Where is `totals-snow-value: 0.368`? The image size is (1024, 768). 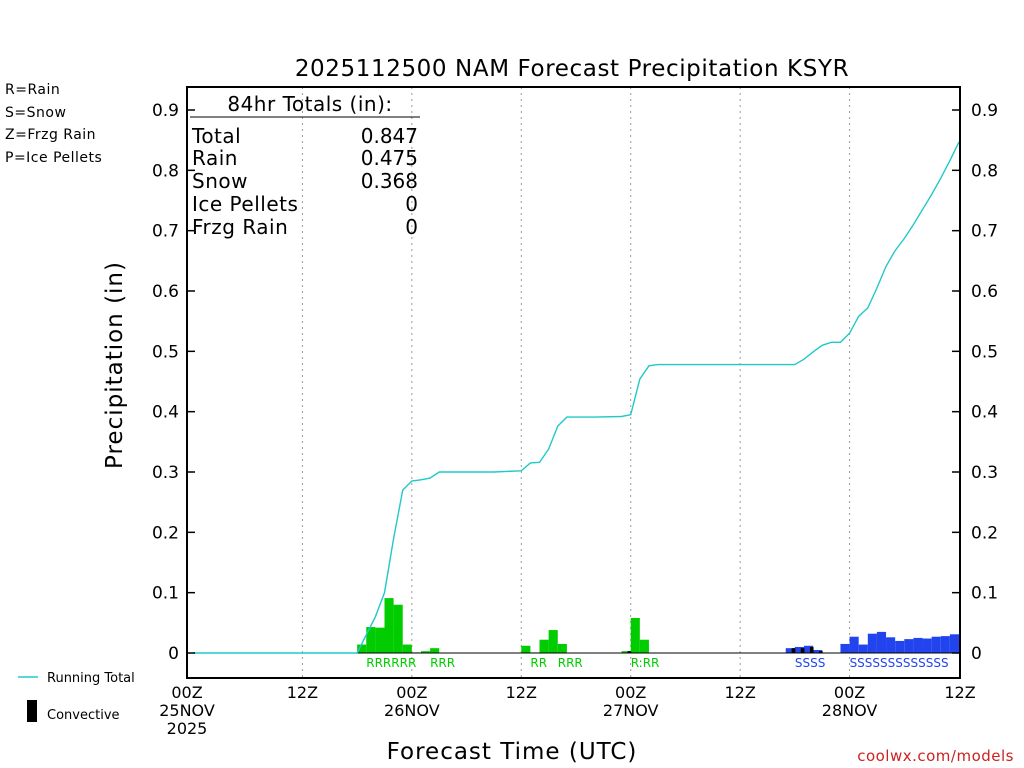
totals-snow-value: 0.368 is located at coordinates (389, 181).